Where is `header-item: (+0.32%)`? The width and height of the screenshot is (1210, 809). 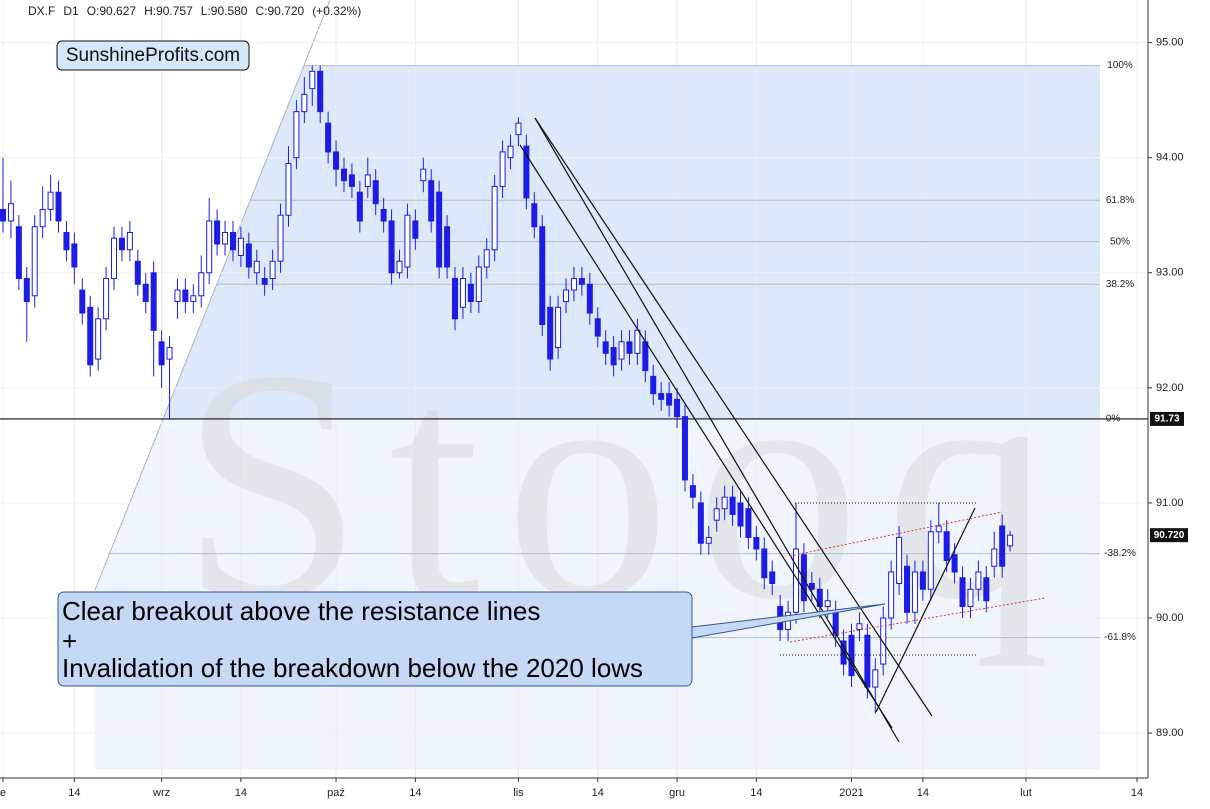 header-item: (+0.32%) is located at coordinates (336, 11).